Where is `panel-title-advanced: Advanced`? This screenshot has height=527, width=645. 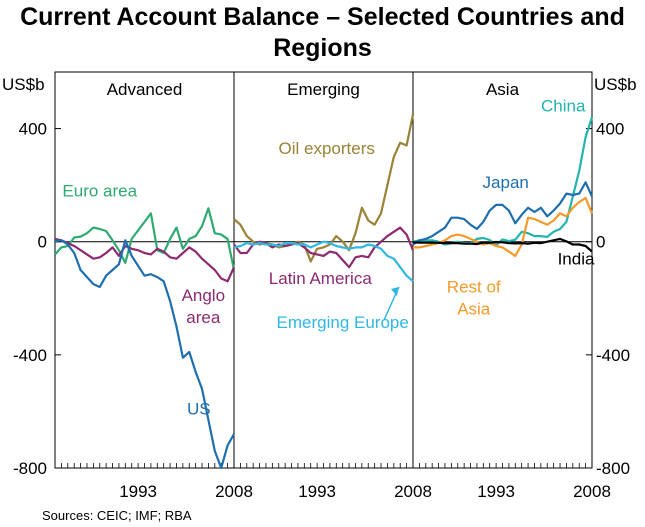 panel-title-advanced: Advanced is located at coordinates (145, 89).